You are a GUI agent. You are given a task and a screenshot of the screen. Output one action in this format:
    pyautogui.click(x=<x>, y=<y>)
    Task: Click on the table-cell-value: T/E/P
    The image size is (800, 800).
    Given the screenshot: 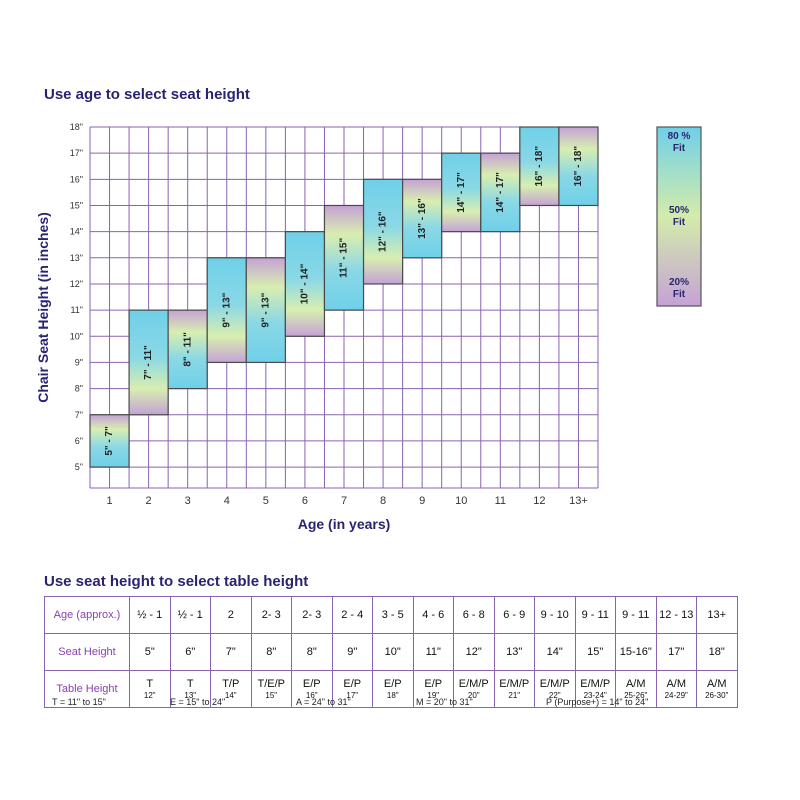 What is the action you would take?
    pyautogui.click(x=271, y=683)
    